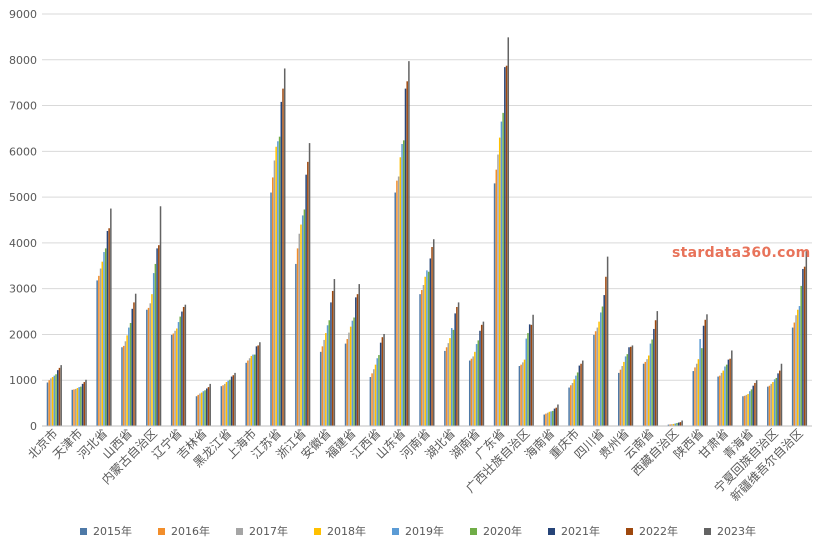 This screenshot has width=829, height=550. I want to click on legend-label: 2017年, so click(268, 531).